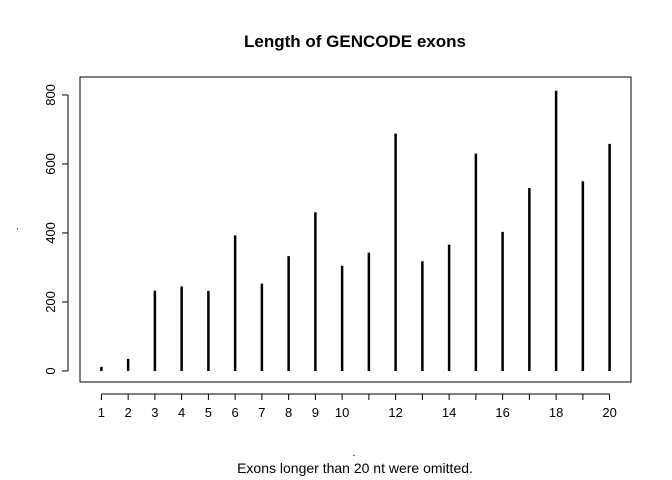  Describe the element at coordinates (235, 412) in the screenshot. I see `x-tick-label: 6` at that location.